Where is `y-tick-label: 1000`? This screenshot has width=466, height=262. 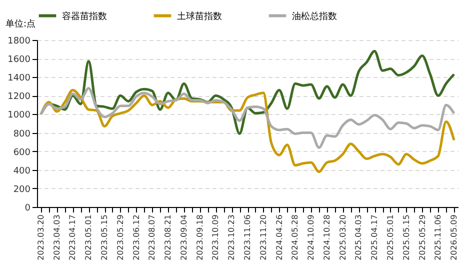
y-tick-label: 1000 is located at coordinates (19, 115).